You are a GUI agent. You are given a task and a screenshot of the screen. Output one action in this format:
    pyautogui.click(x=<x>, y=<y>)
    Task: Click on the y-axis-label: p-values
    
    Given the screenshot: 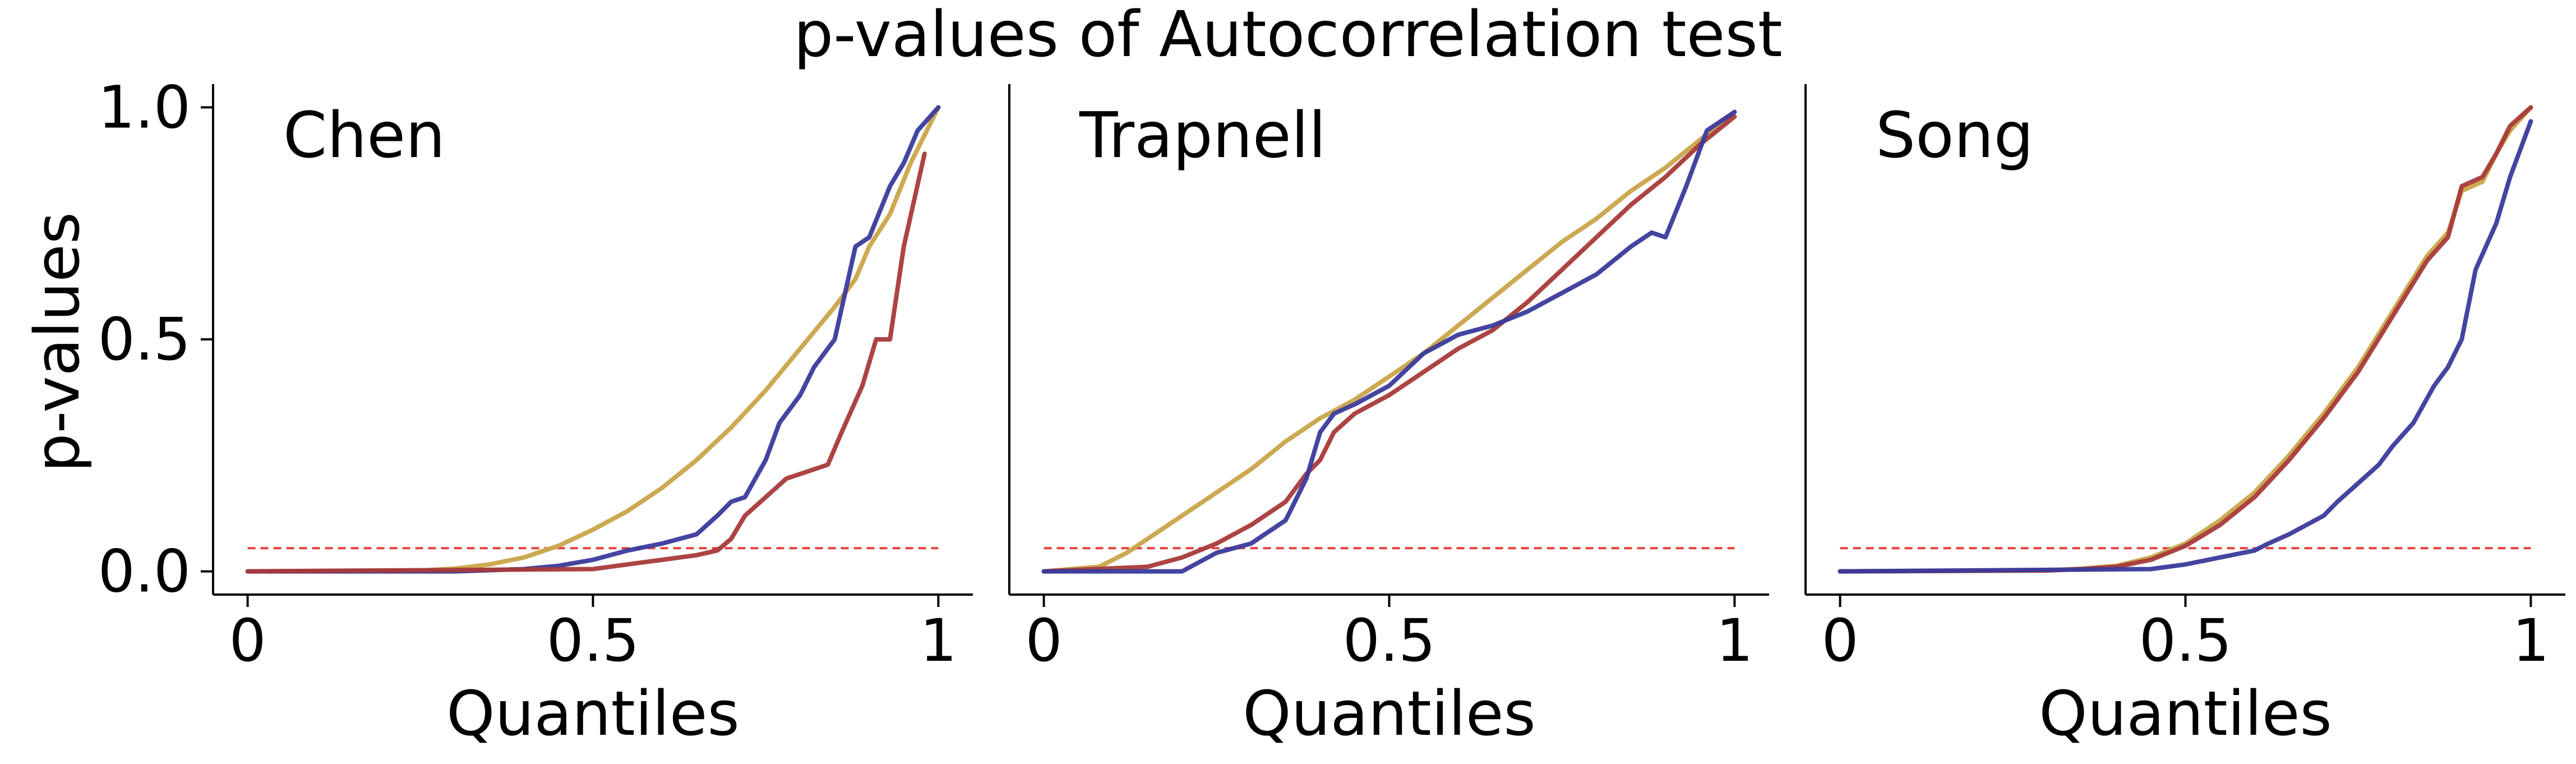 What is the action you would take?
    pyautogui.click(x=57, y=342)
    